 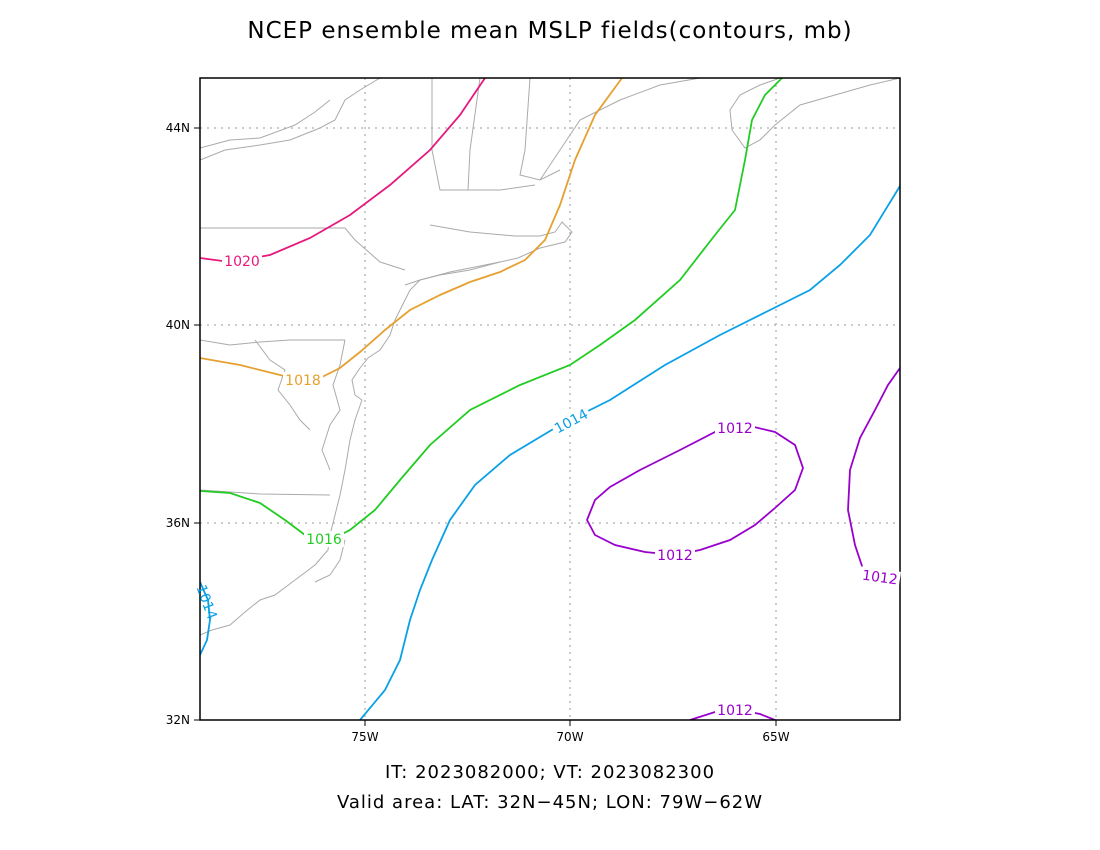 I want to click on contour-label-1012-bottom: 1012, so click(x=735, y=710).